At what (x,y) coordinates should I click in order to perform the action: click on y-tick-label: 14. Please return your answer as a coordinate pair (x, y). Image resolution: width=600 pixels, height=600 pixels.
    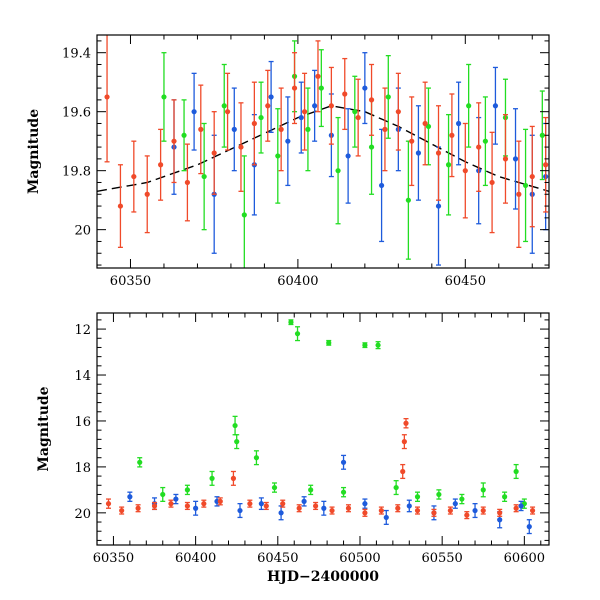
    Looking at the image, I should click on (82, 376).